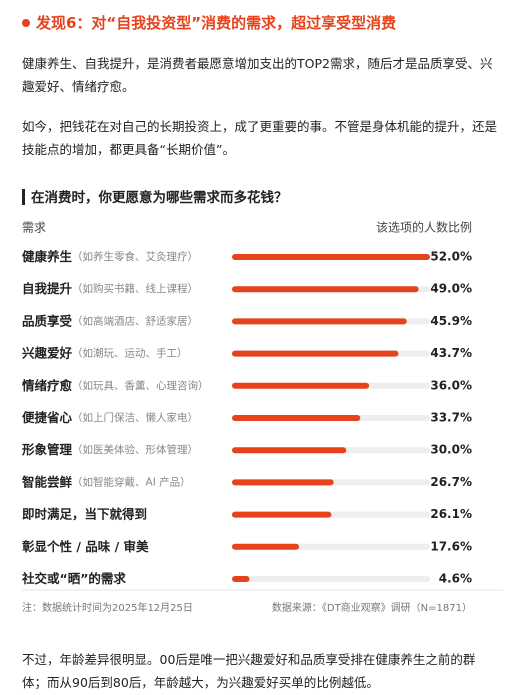 The image size is (525, 695). Describe the element at coordinates (451, 514) in the screenshot. I see `value-label: 26.1%` at that location.